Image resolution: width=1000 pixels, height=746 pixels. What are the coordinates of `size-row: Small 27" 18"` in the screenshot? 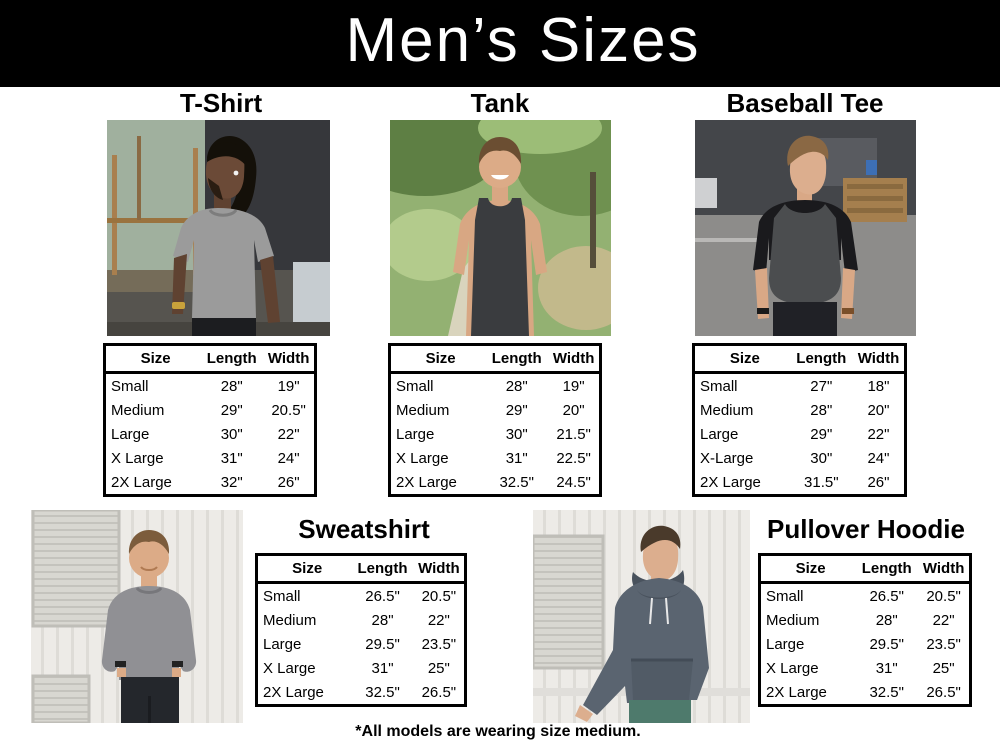 It's located at (800, 386).